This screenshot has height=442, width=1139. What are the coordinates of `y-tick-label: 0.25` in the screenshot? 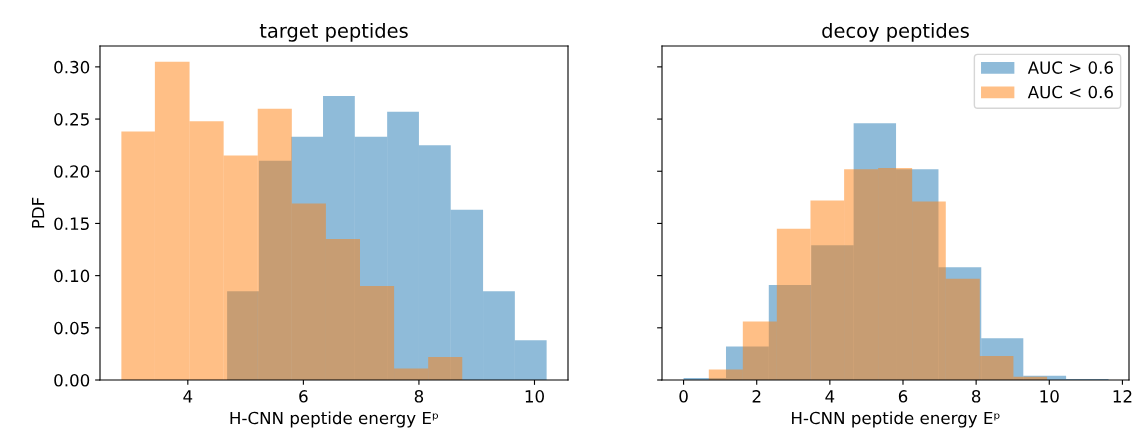 It's located at (71, 119).